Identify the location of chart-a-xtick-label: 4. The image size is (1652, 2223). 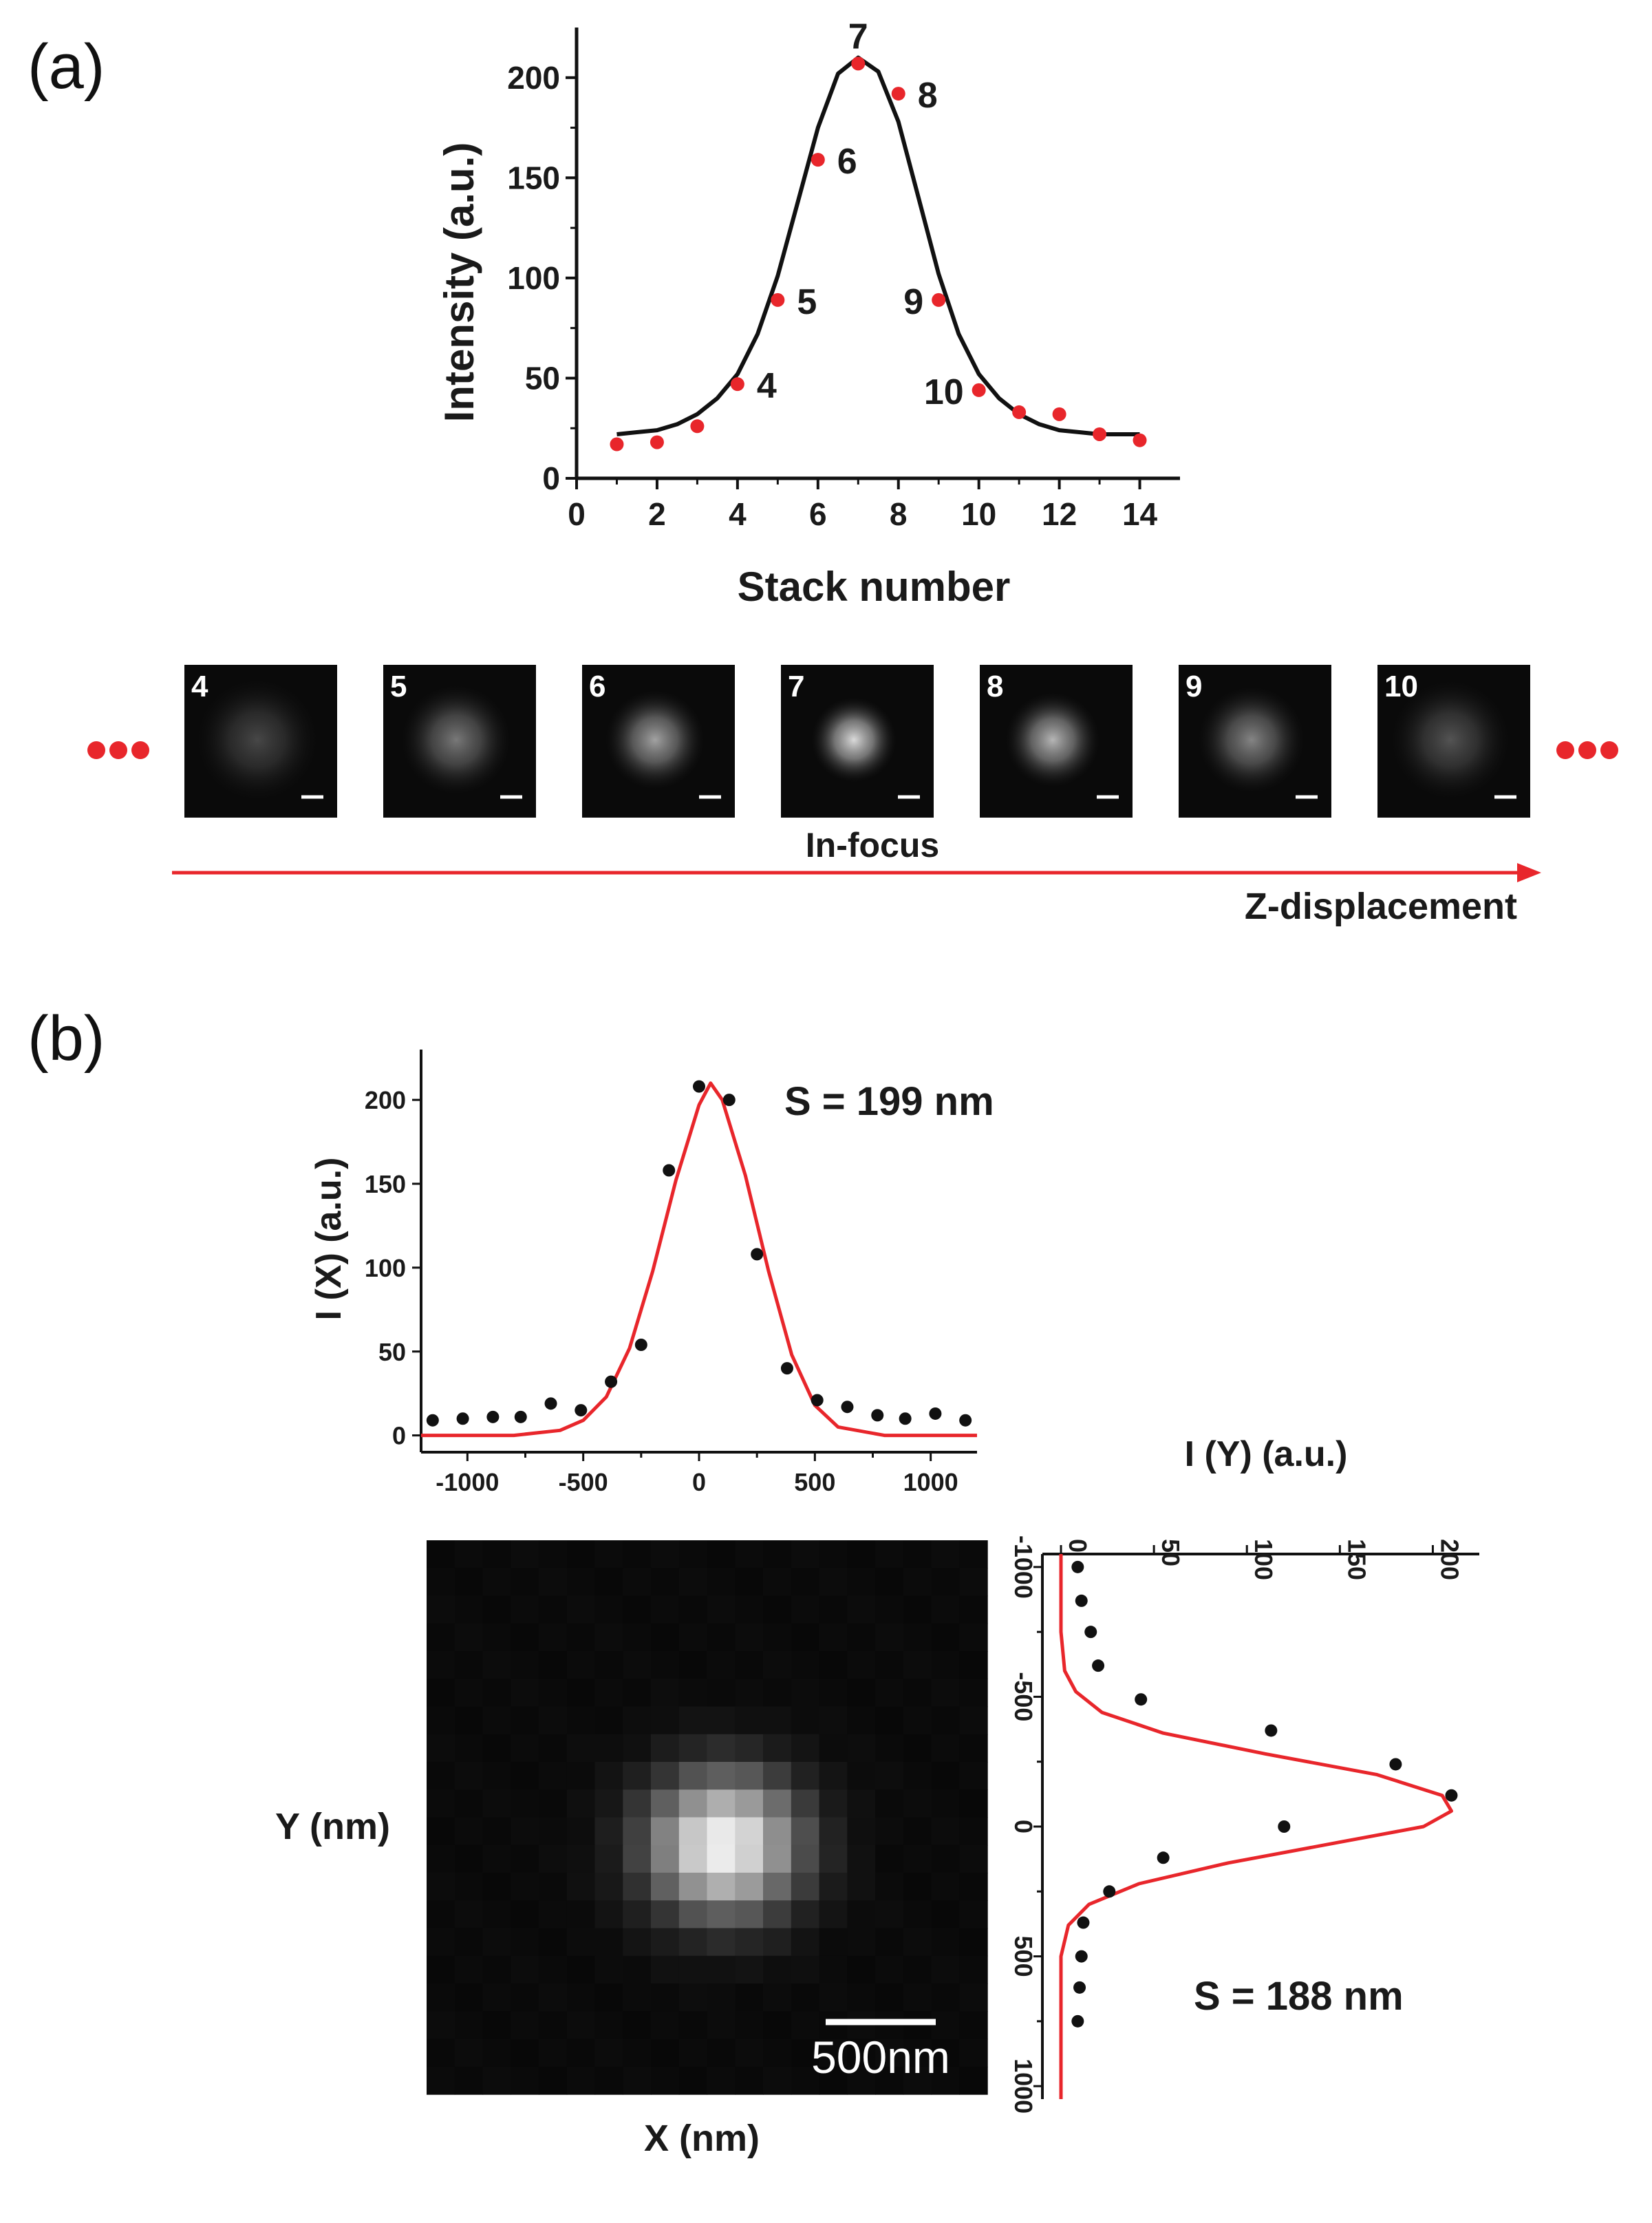
(738, 514).